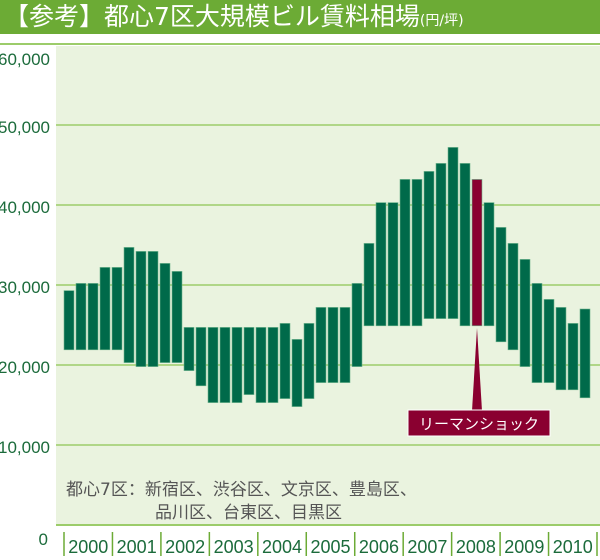 This screenshot has height=560, width=600. I want to click on x-tick-label: 2006, so click(379, 547).